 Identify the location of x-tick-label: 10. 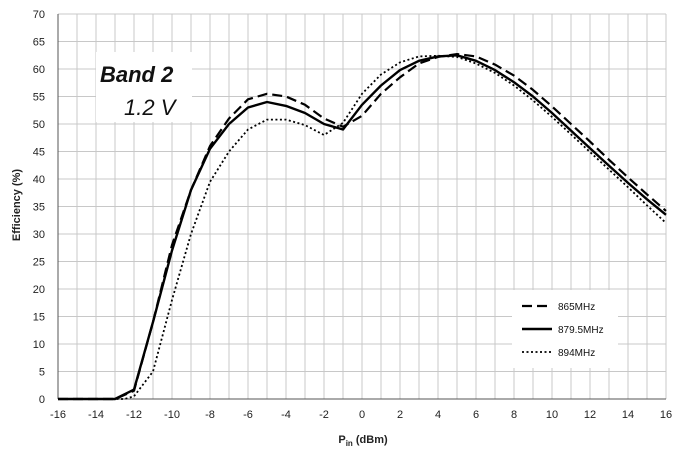
(552, 415).